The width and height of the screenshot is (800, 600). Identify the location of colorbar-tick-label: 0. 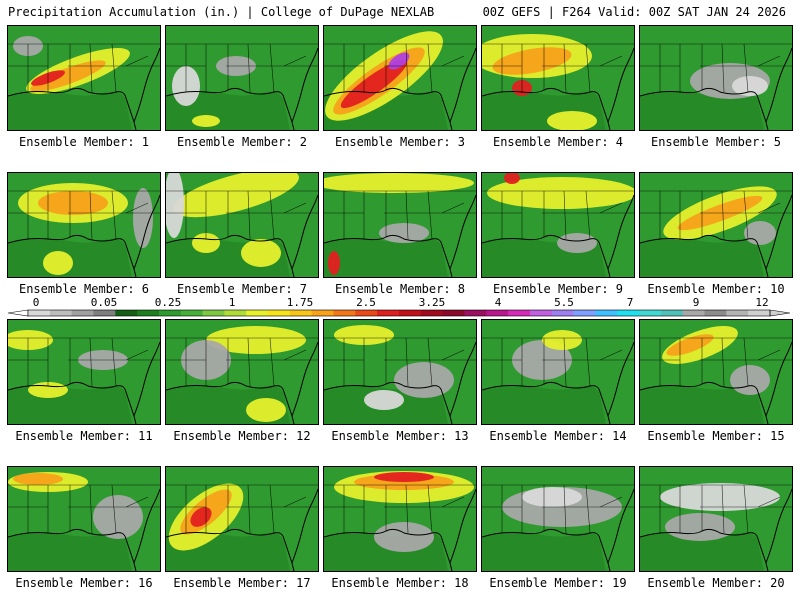
(36, 302).